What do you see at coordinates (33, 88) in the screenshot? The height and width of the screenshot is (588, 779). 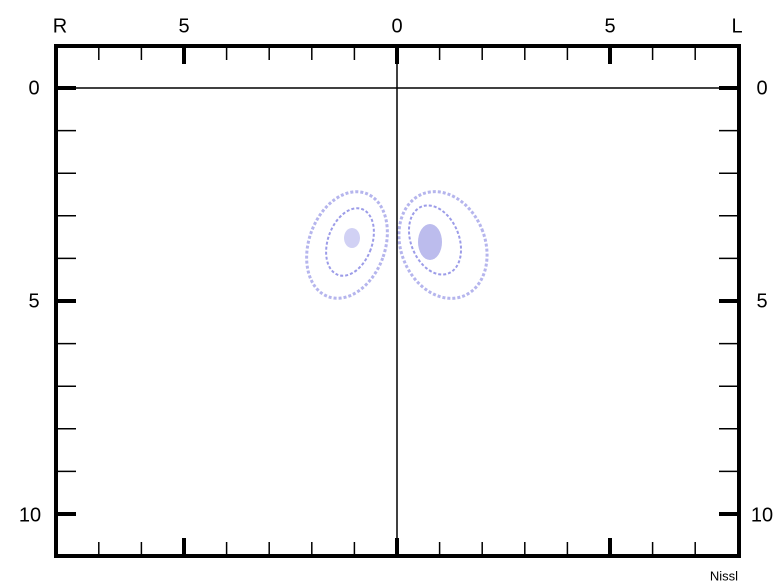 I see `left-label: 0` at bounding box center [33, 88].